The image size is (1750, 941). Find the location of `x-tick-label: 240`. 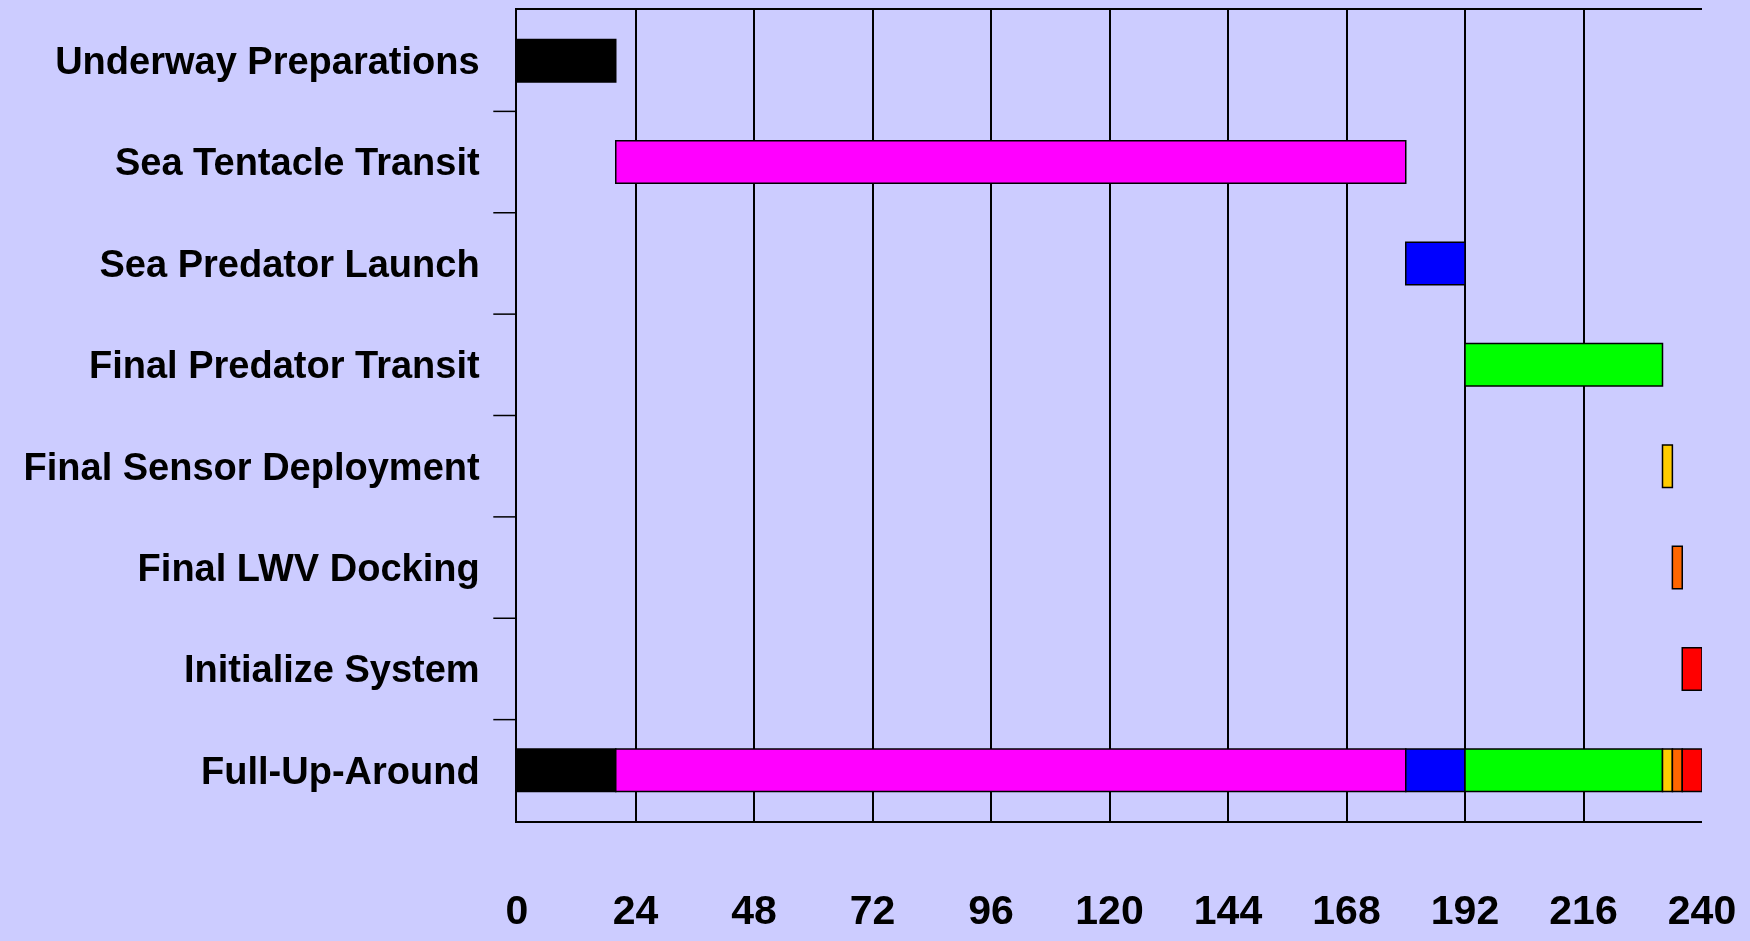

x-tick-label: 240 is located at coordinates (1702, 909).